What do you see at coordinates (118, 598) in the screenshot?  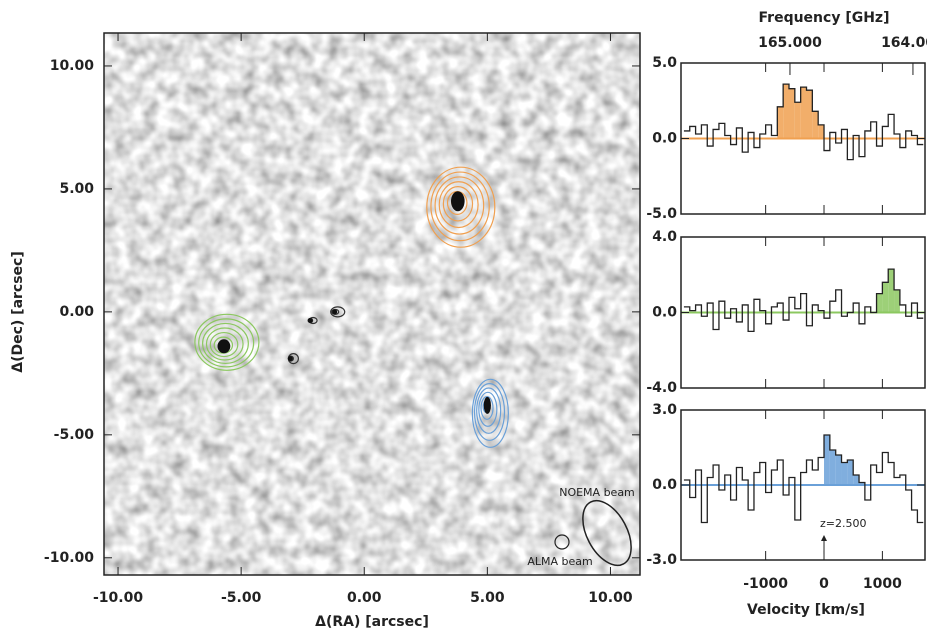 I see `x-tick-label: -10.00` at bounding box center [118, 598].